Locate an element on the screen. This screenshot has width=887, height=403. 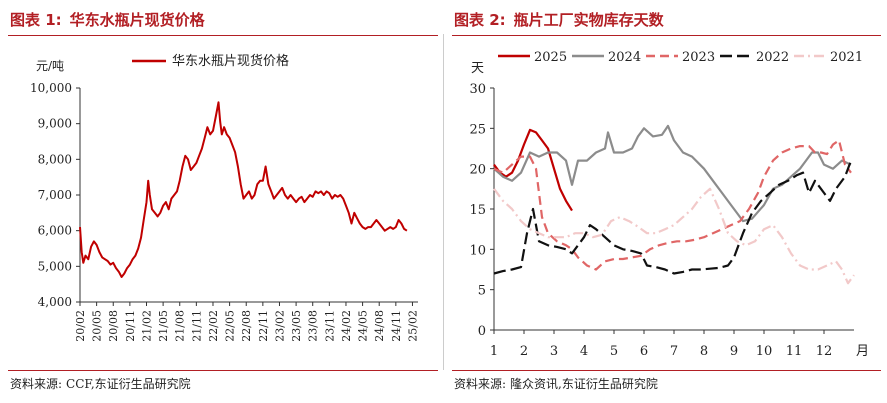
chart1-x-tick-label: 21/08 is located at coordinates (180, 326).